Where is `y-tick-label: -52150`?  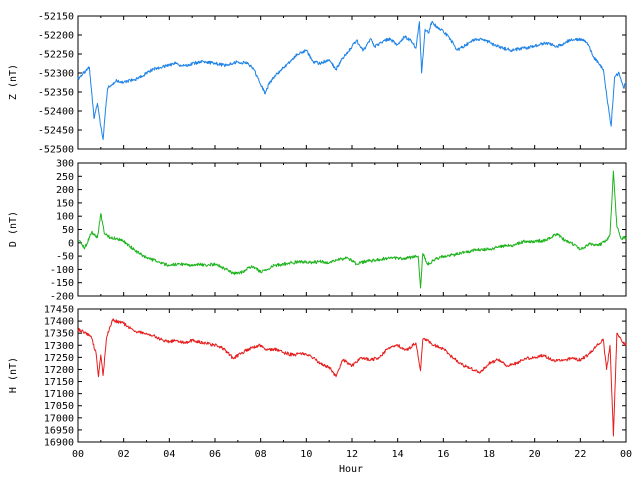 y-tick-label: -52150 is located at coordinates (56, 17).